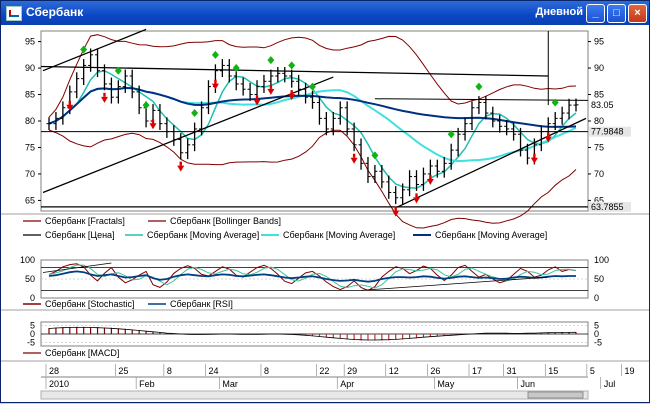 The image size is (650, 404). What do you see at coordinates (80, 235) in the screenshot?
I see `legend-label: Сбербанк [Цена]` at bounding box center [80, 235].